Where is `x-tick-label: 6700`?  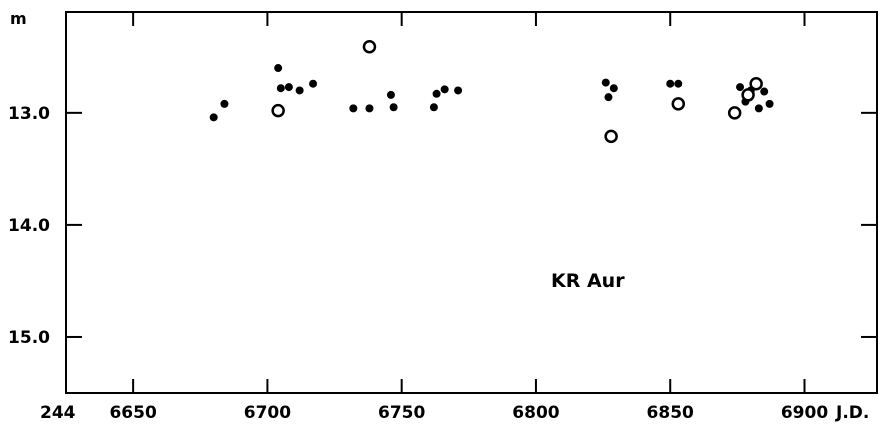
x-tick-label: 6700 is located at coordinates (267, 413).